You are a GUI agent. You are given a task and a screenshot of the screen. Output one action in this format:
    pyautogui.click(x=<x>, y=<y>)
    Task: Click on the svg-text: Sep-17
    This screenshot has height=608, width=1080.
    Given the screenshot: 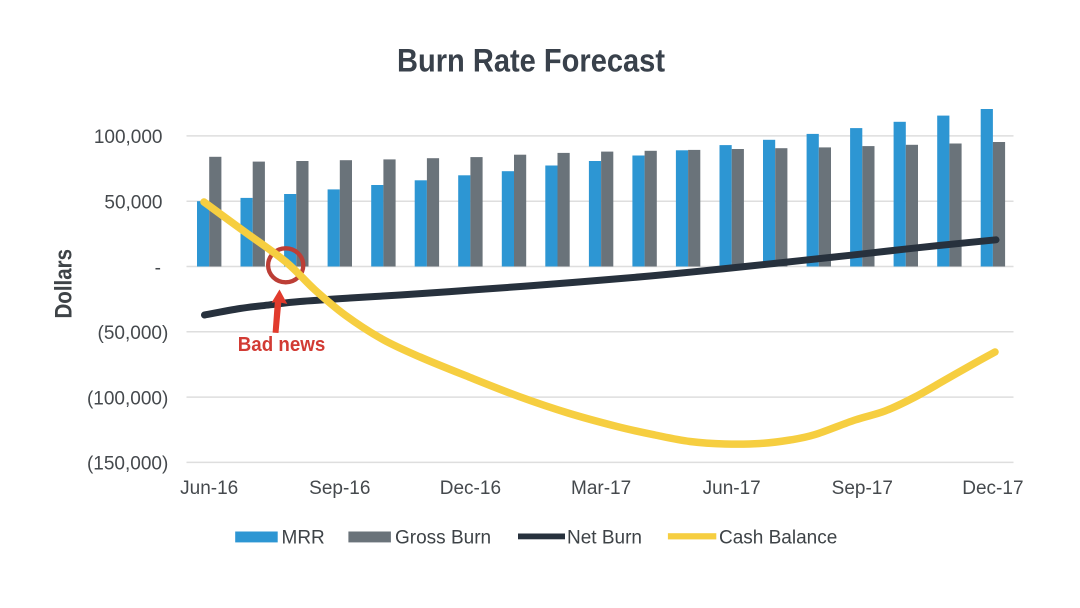 What is the action you would take?
    pyautogui.click(x=862, y=488)
    